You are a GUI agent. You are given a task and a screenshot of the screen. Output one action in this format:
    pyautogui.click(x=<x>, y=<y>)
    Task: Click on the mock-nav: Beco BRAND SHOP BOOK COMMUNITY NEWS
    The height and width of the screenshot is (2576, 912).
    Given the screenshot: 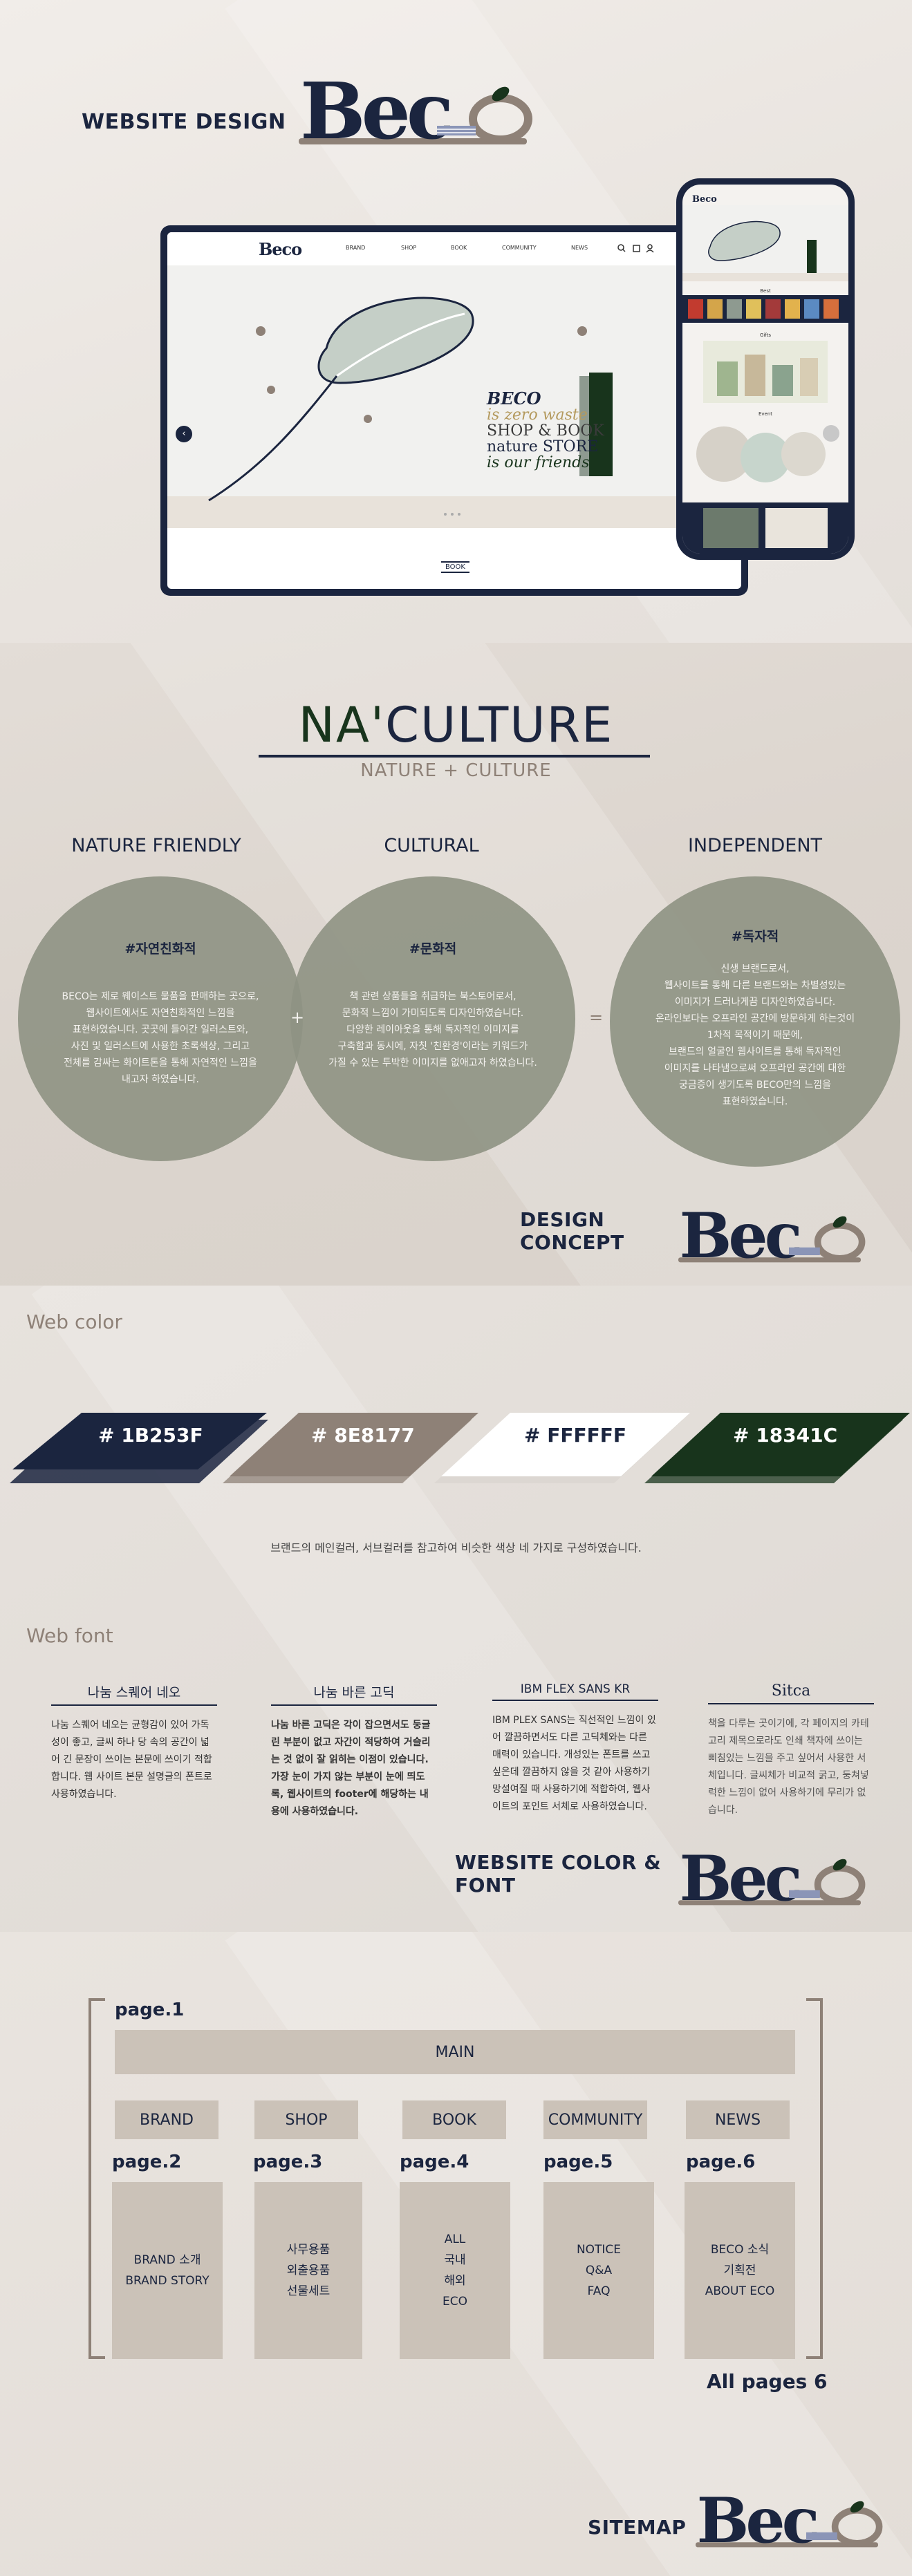 What is the action you would take?
    pyautogui.click(x=454, y=249)
    